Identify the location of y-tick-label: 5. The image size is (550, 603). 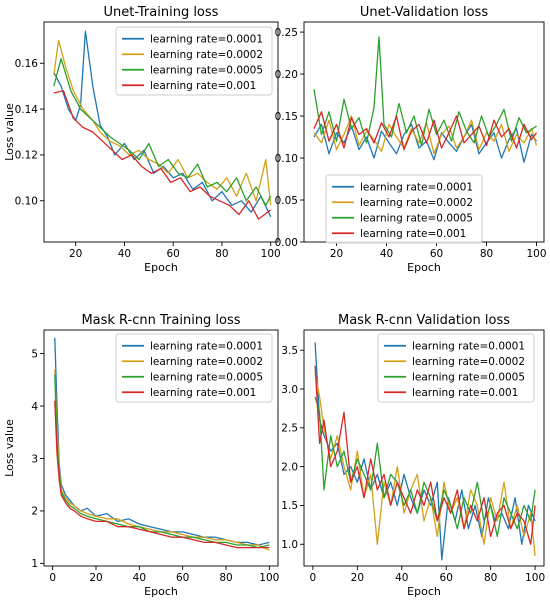
(34, 354).